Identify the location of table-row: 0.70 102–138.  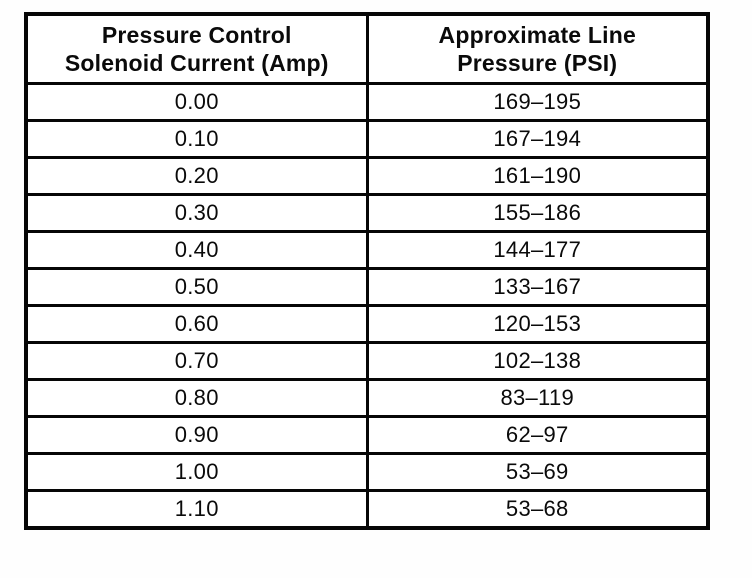
(367, 361).